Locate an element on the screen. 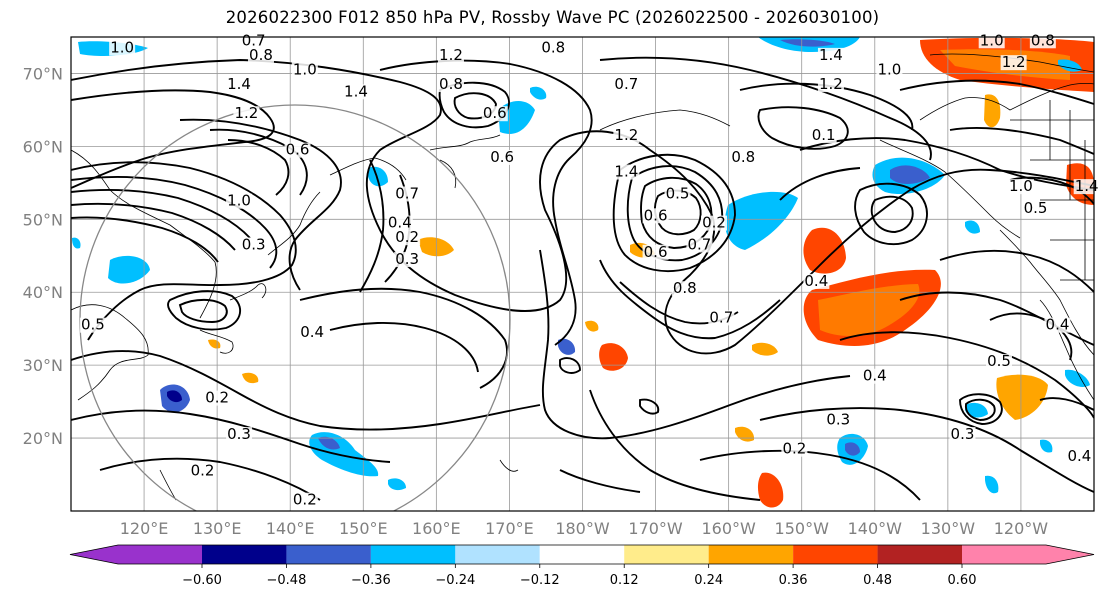 The image size is (1105, 604). lon-label: 180°W is located at coordinates (582, 528).